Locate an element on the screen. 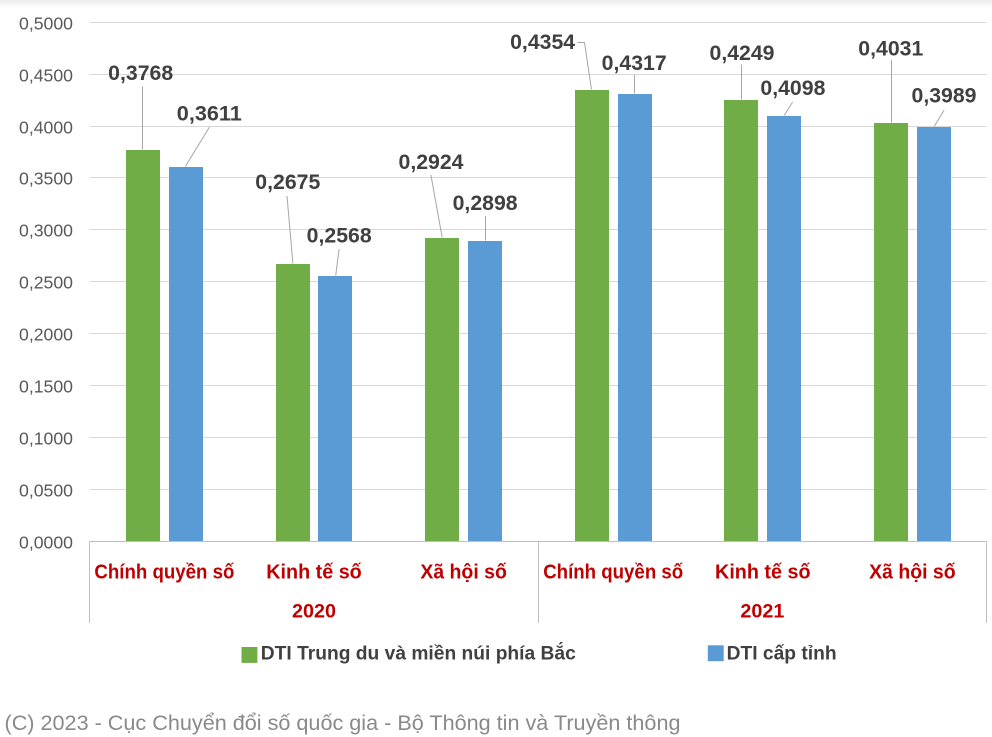 This screenshot has width=992, height=737. svg-text: 0,3611 is located at coordinates (209, 114).